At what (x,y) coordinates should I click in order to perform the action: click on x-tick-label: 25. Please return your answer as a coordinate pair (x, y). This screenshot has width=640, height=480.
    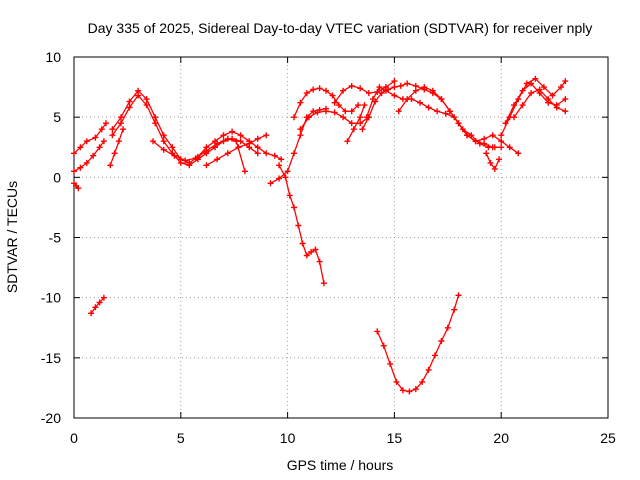
    Looking at the image, I should click on (608, 438).